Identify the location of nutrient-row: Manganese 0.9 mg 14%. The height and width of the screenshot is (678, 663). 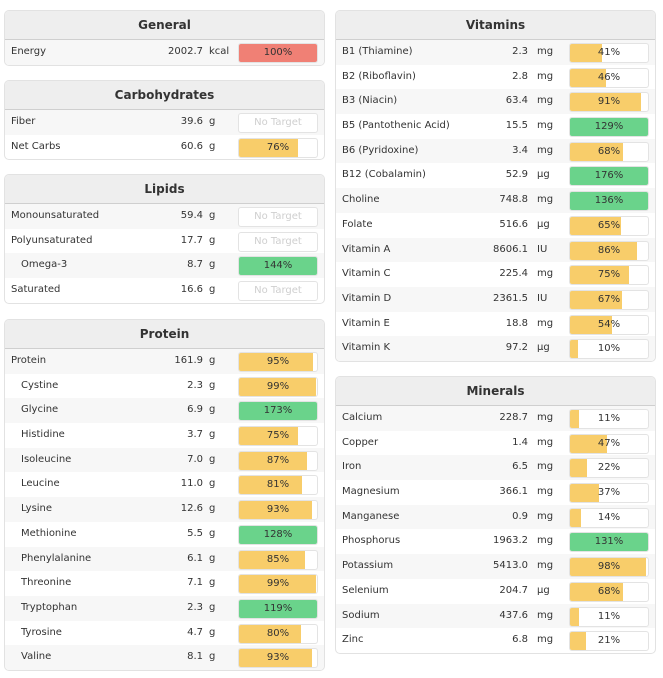
(495, 517).